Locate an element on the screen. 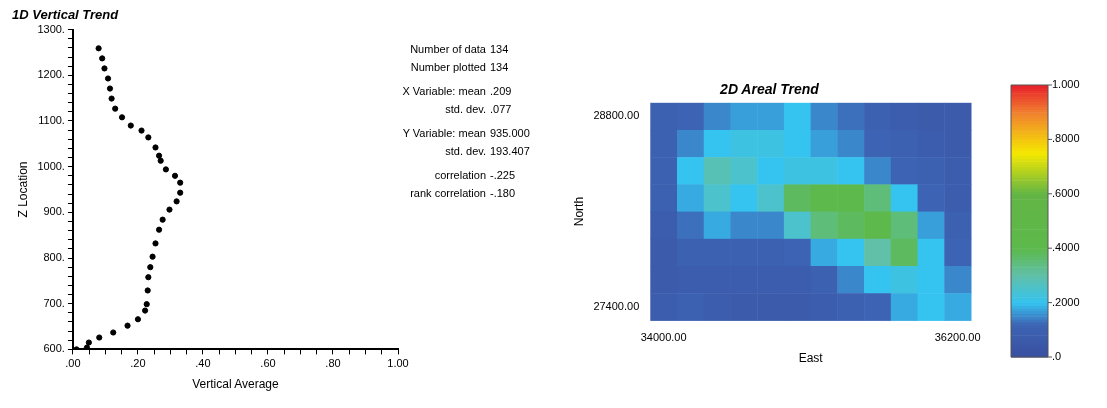 The height and width of the screenshot is (408, 1107). color-bar-label: .0 is located at coordinates (1057, 356).